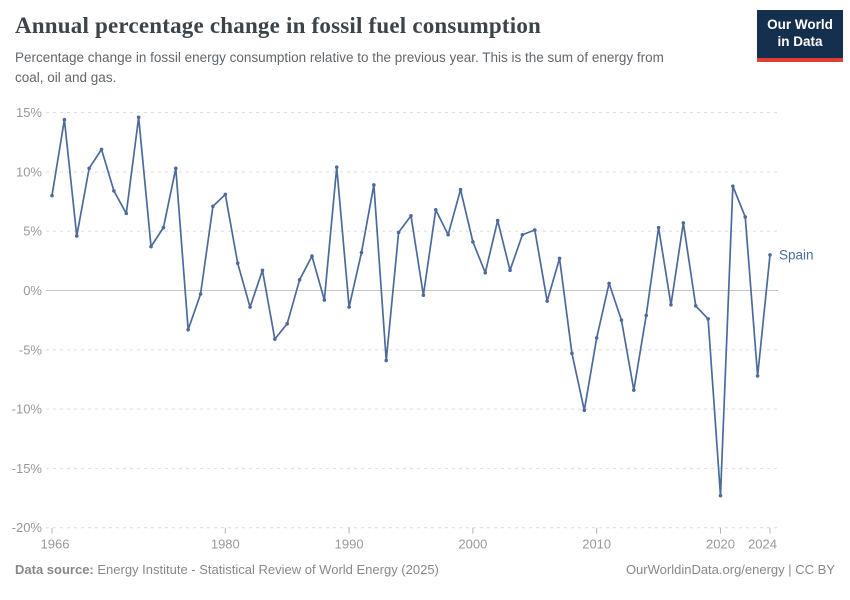 Image resolution: width=850 pixels, height=600 pixels. What do you see at coordinates (472, 544) in the screenshot?
I see `x-axis-tick-label: 2000` at bounding box center [472, 544].